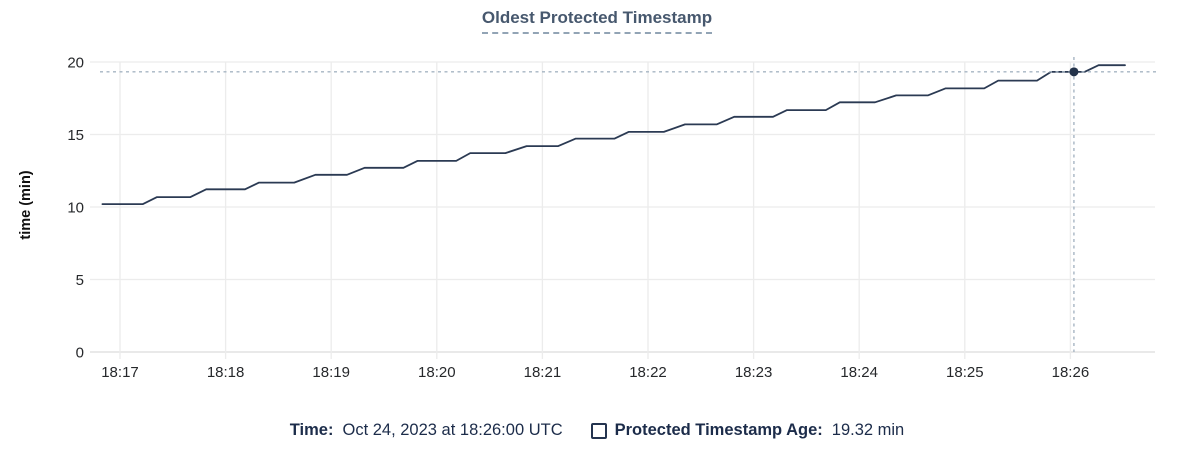  Describe the element at coordinates (26, 204) in the screenshot. I see `y-axis-label: time (min)` at that location.